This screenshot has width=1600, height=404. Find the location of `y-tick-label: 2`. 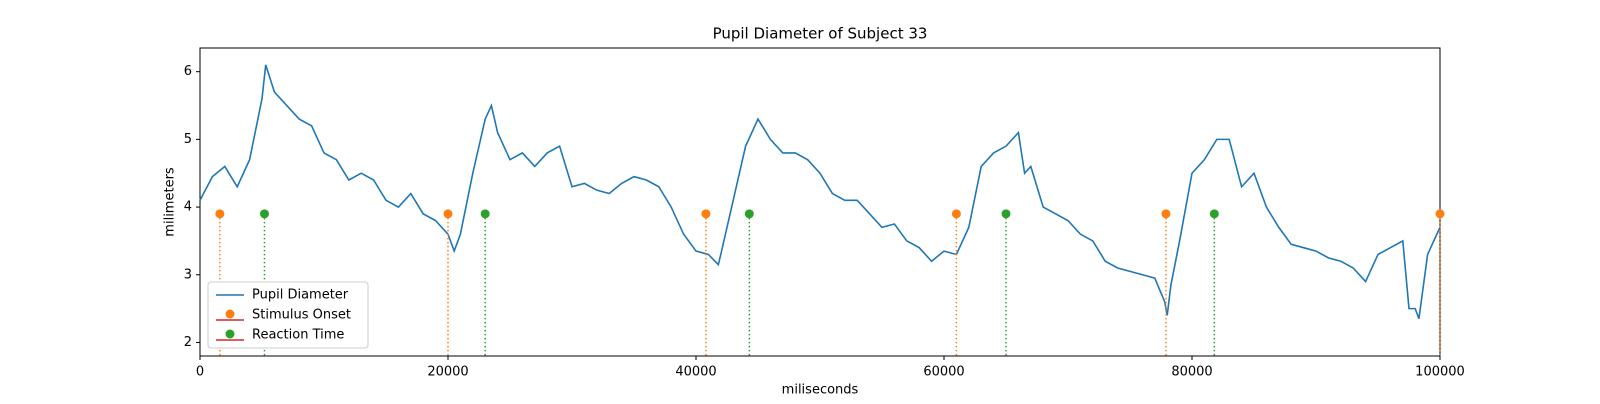

y-tick-label: 2 is located at coordinates (188, 342).